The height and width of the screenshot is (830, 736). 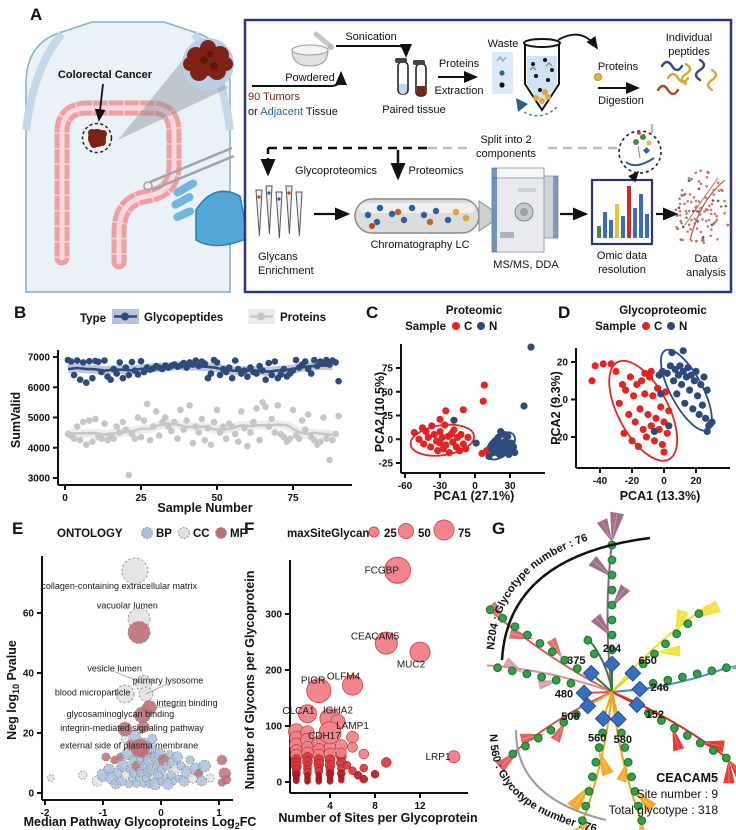 What do you see at coordinates (634, 176) in the screenshot?
I see `to-glycan-arrow` at bounding box center [634, 176].